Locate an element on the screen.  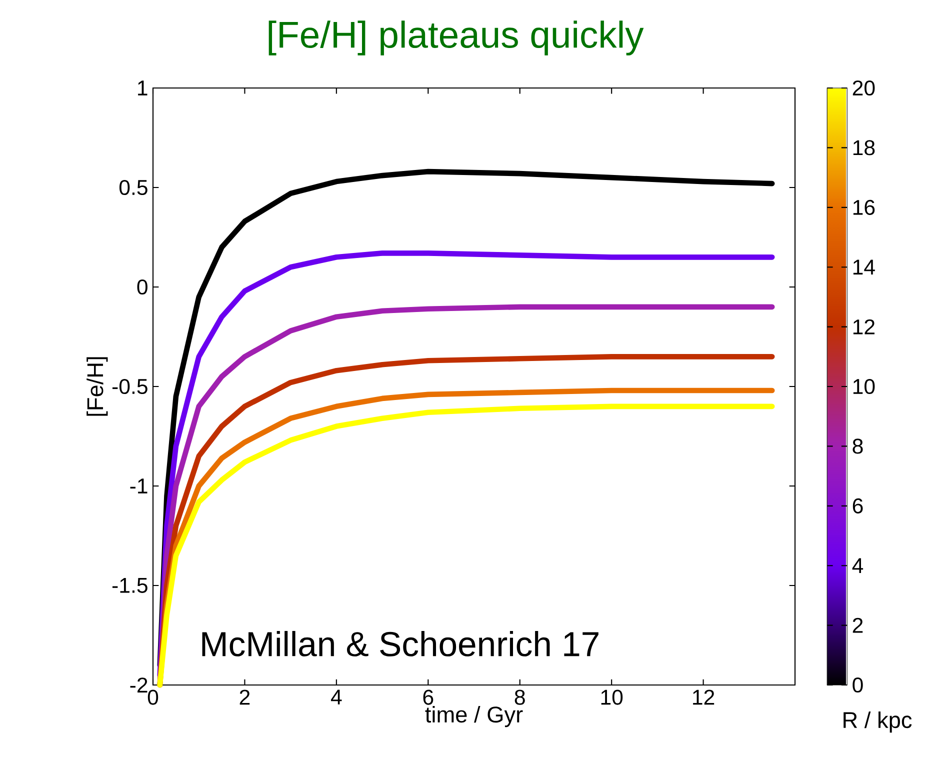
y-tick-label: 1 is located at coordinates (143, 88).